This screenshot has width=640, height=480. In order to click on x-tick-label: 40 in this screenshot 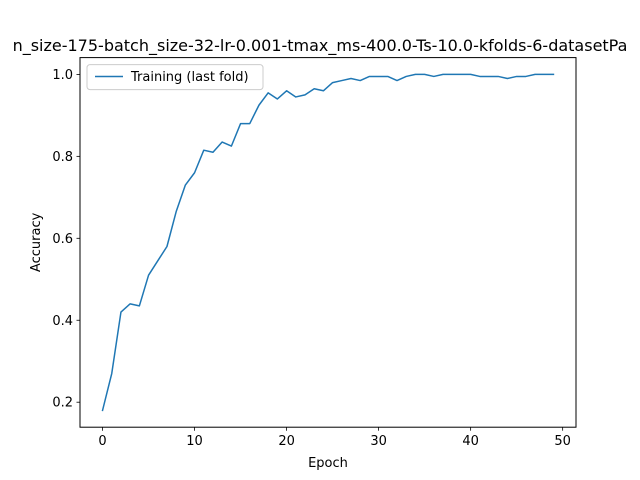, I will do `click(470, 441)`.